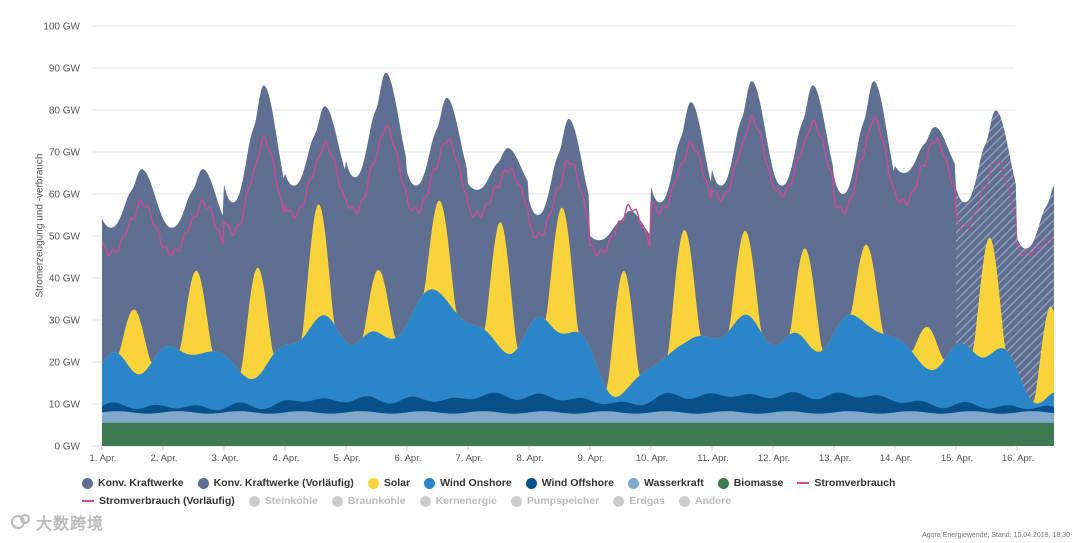  I want to click on legend-label: Erdgas, so click(647, 501).